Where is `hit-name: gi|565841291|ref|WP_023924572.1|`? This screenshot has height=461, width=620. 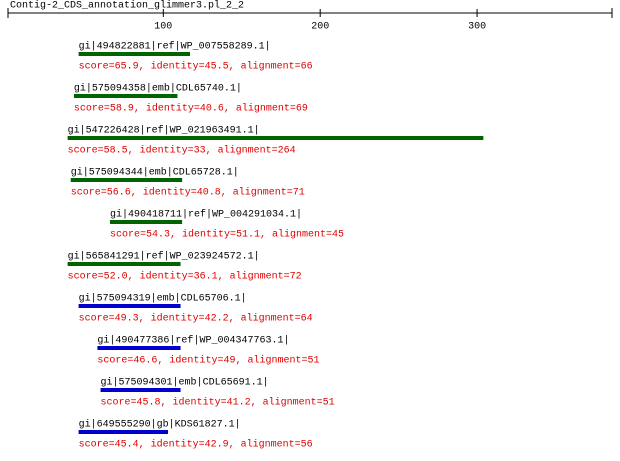
hit-name: gi|565841291|ref|WP_023924572.1| is located at coordinates (164, 257).